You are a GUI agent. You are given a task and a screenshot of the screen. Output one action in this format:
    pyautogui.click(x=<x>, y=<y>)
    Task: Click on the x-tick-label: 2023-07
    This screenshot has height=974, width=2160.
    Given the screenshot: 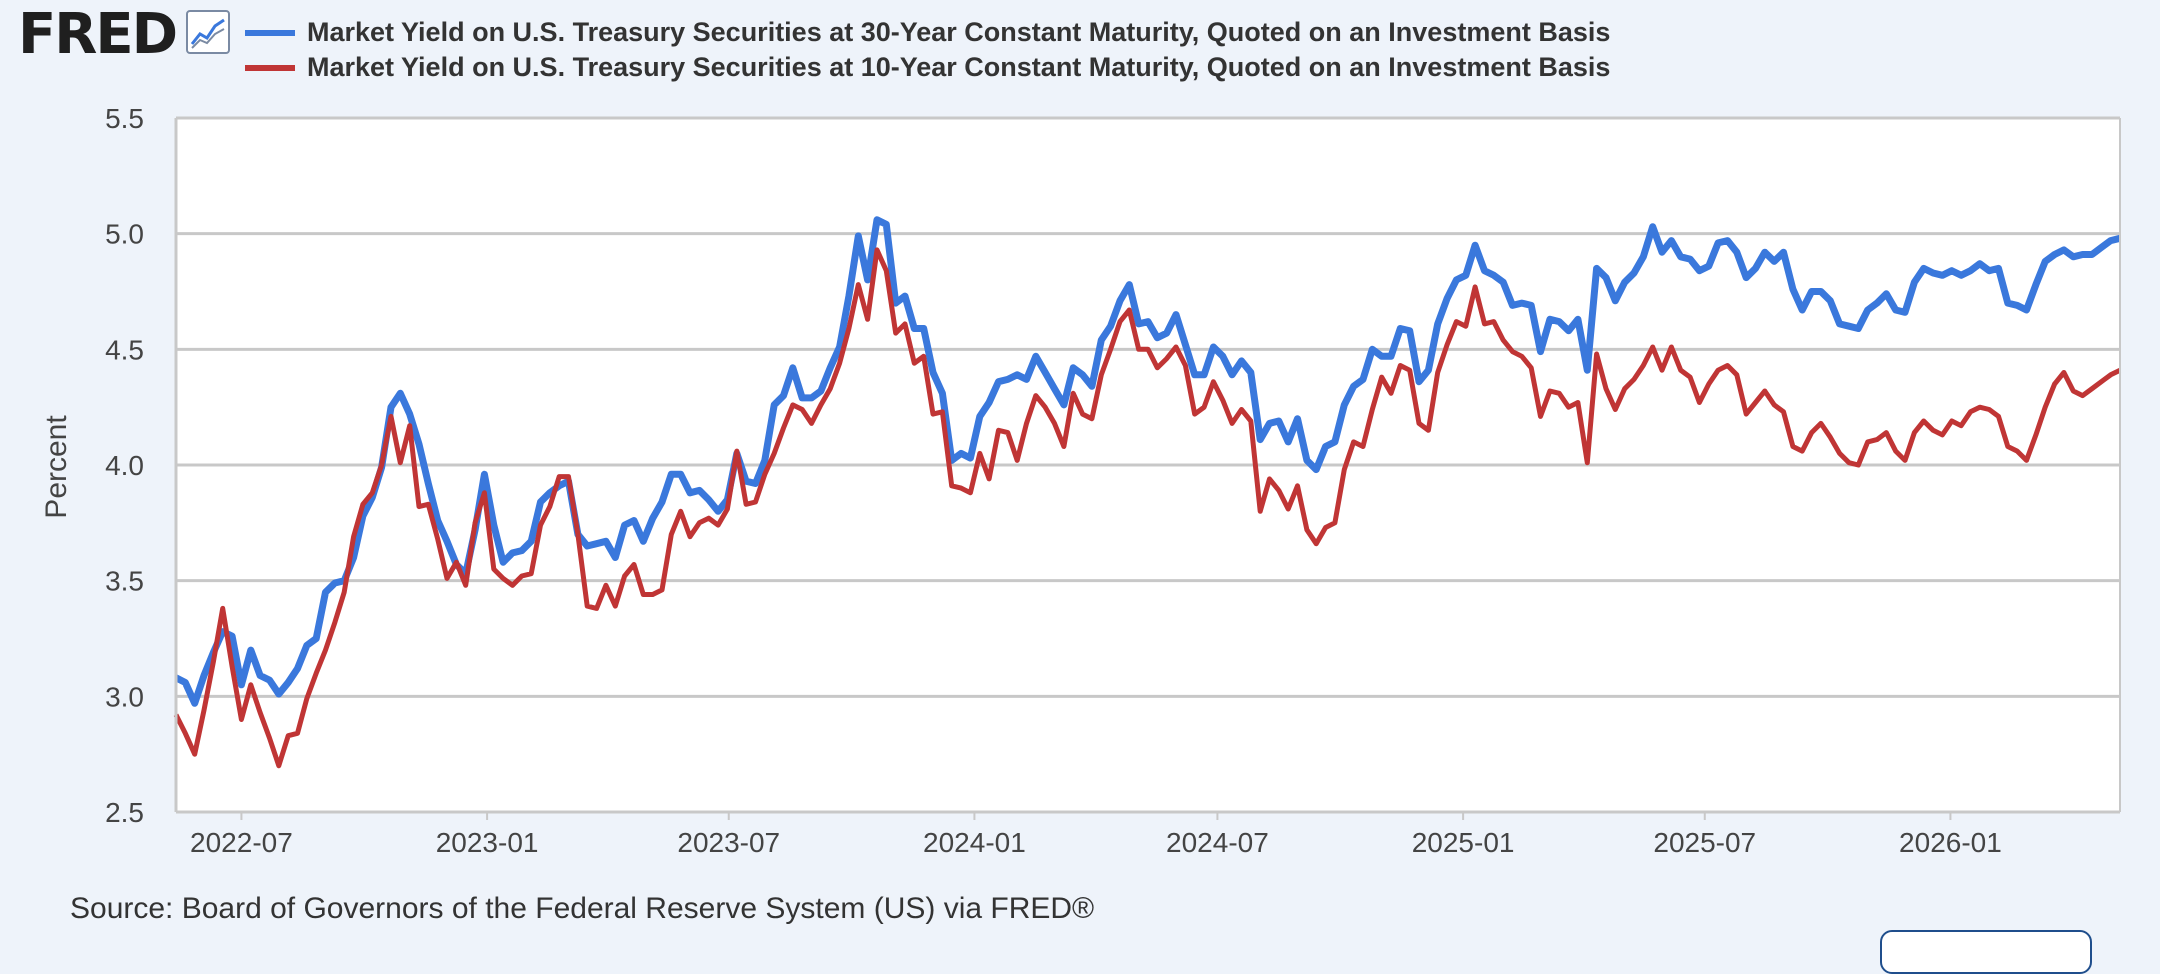 What is the action you would take?
    pyautogui.click(x=728, y=842)
    